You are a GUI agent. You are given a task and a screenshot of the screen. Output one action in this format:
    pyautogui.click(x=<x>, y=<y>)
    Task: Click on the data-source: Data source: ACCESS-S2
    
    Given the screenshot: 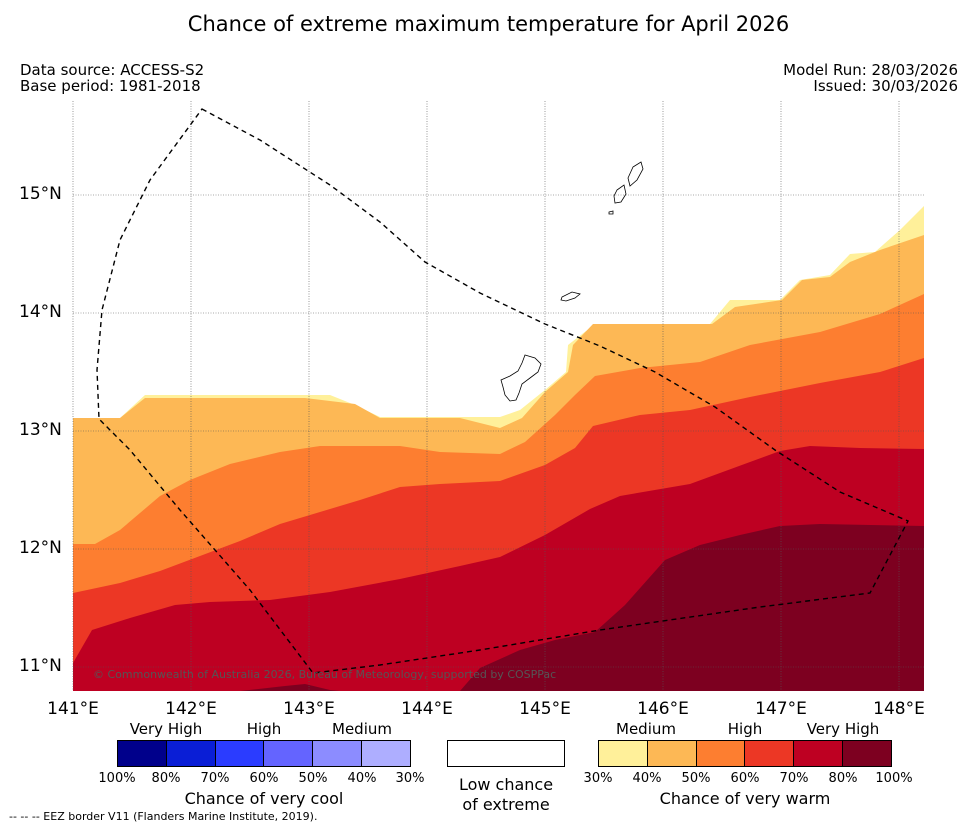 What is the action you would take?
    pyautogui.click(x=112, y=70)
    